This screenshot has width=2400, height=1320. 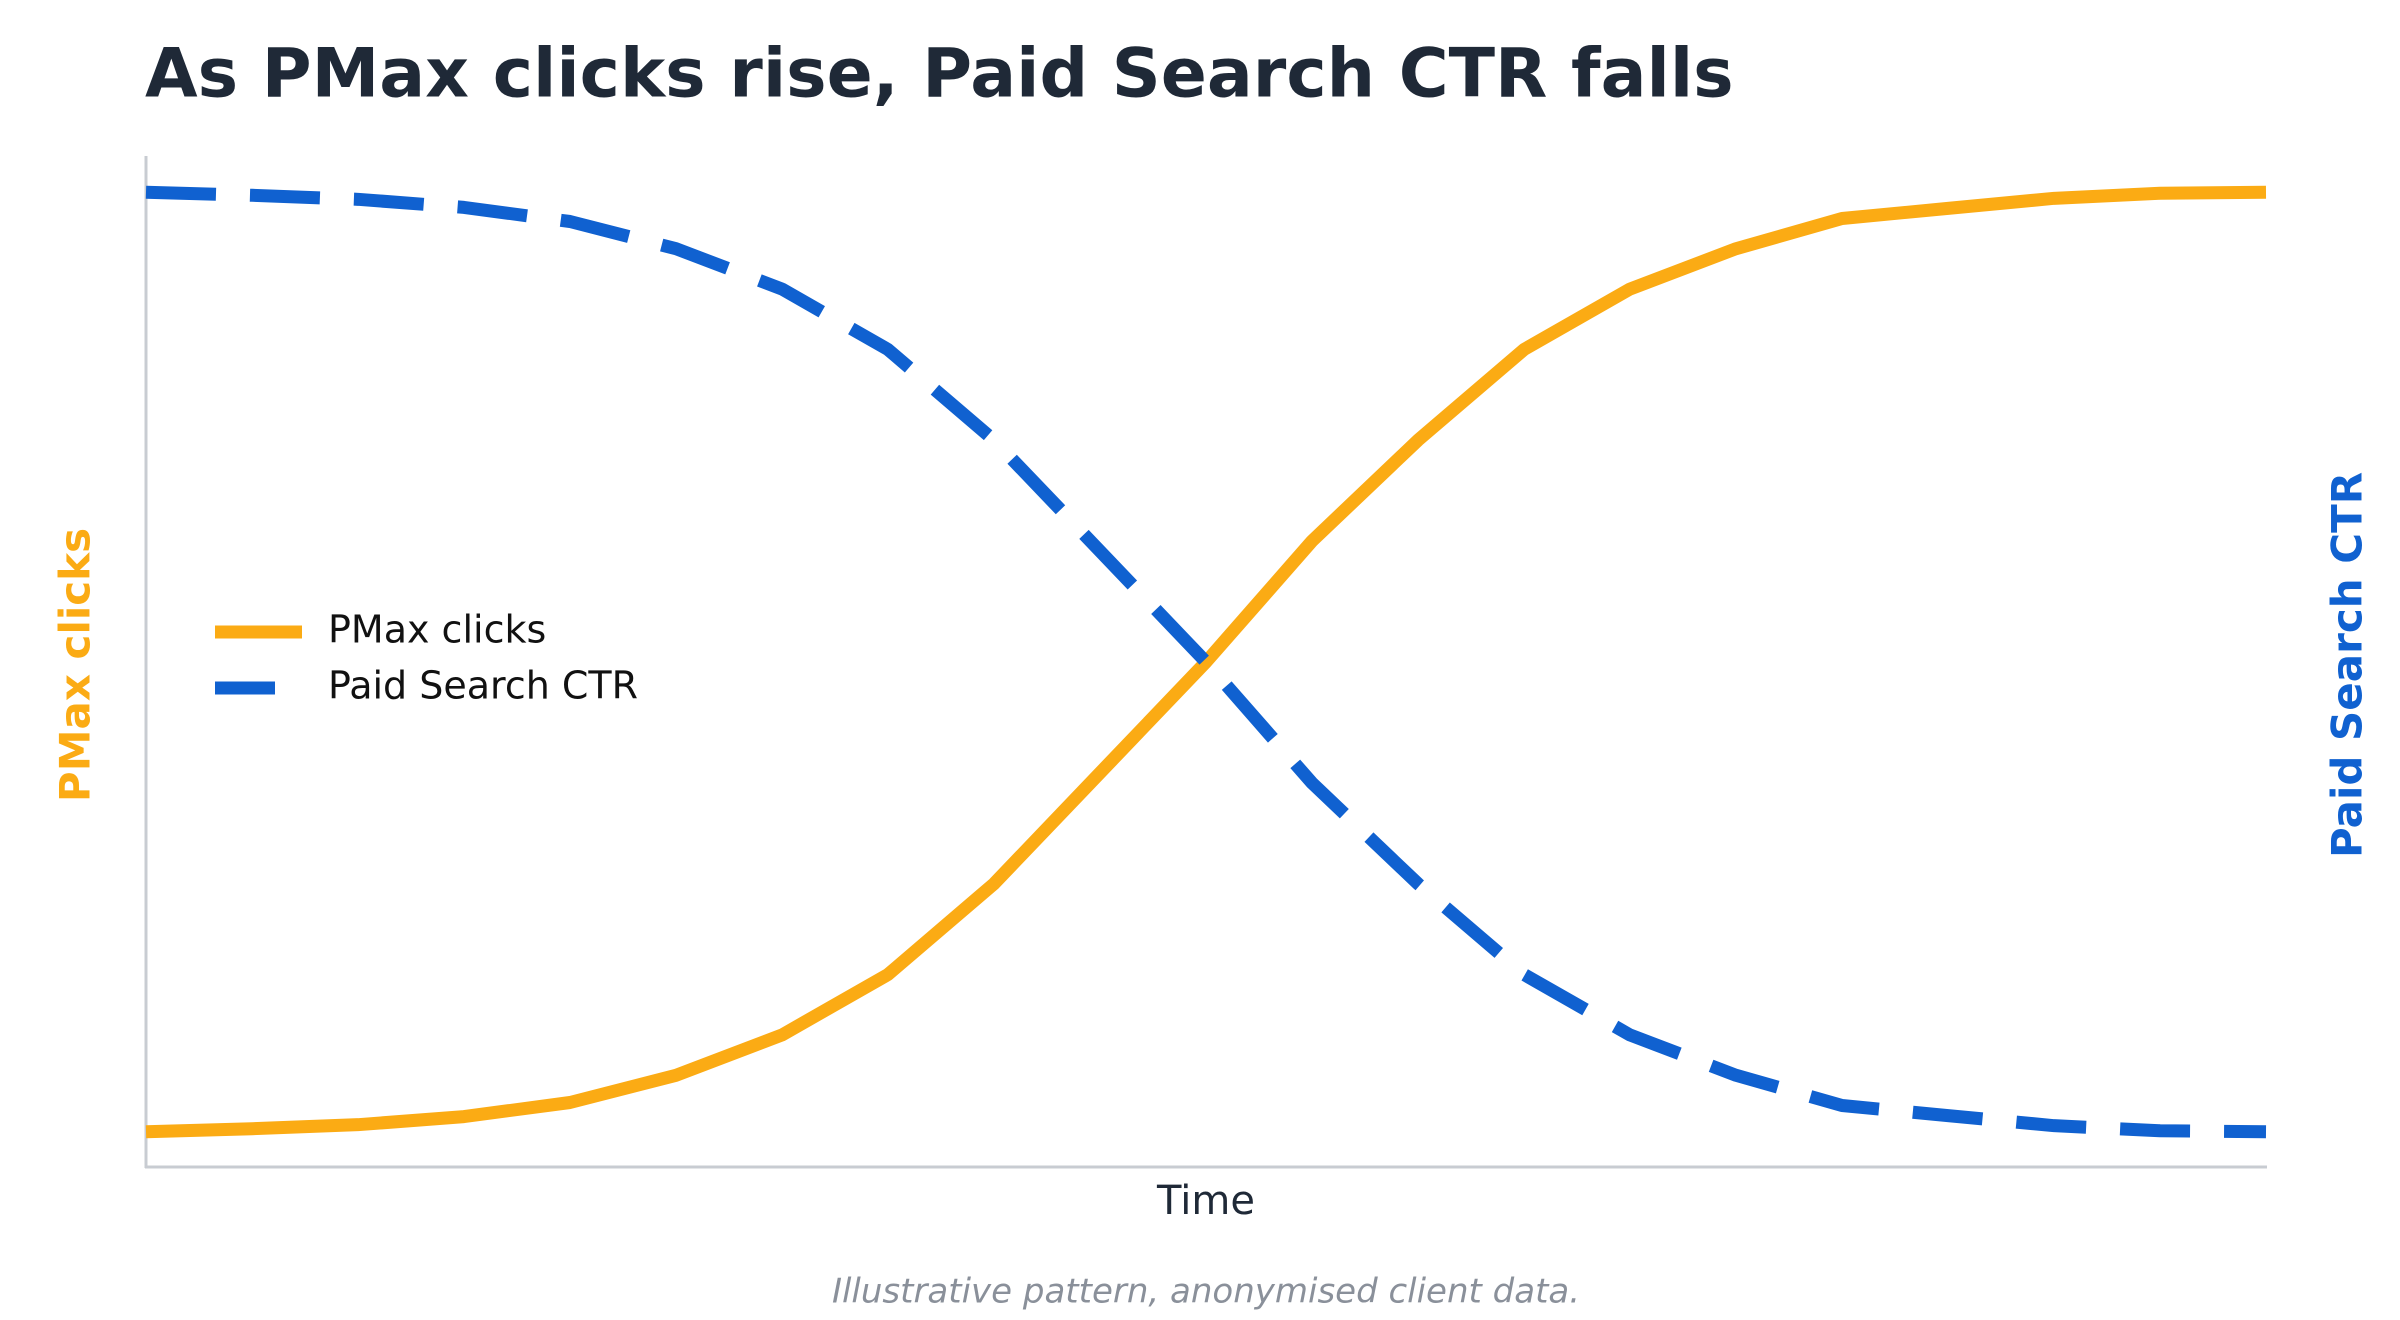 What do you see at coordinates (1205, 1201) in the screenshot?
I see `x-axis-label: Time` at bounding box center [1205, 1201].